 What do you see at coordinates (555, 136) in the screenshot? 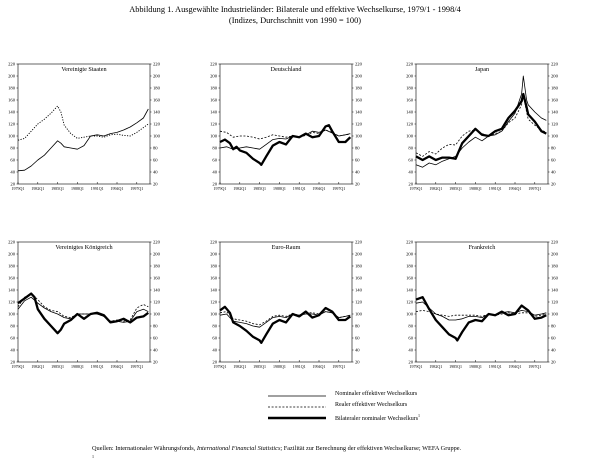
I see `y-tick-label-right: 100` at bounding box center [555, 136].